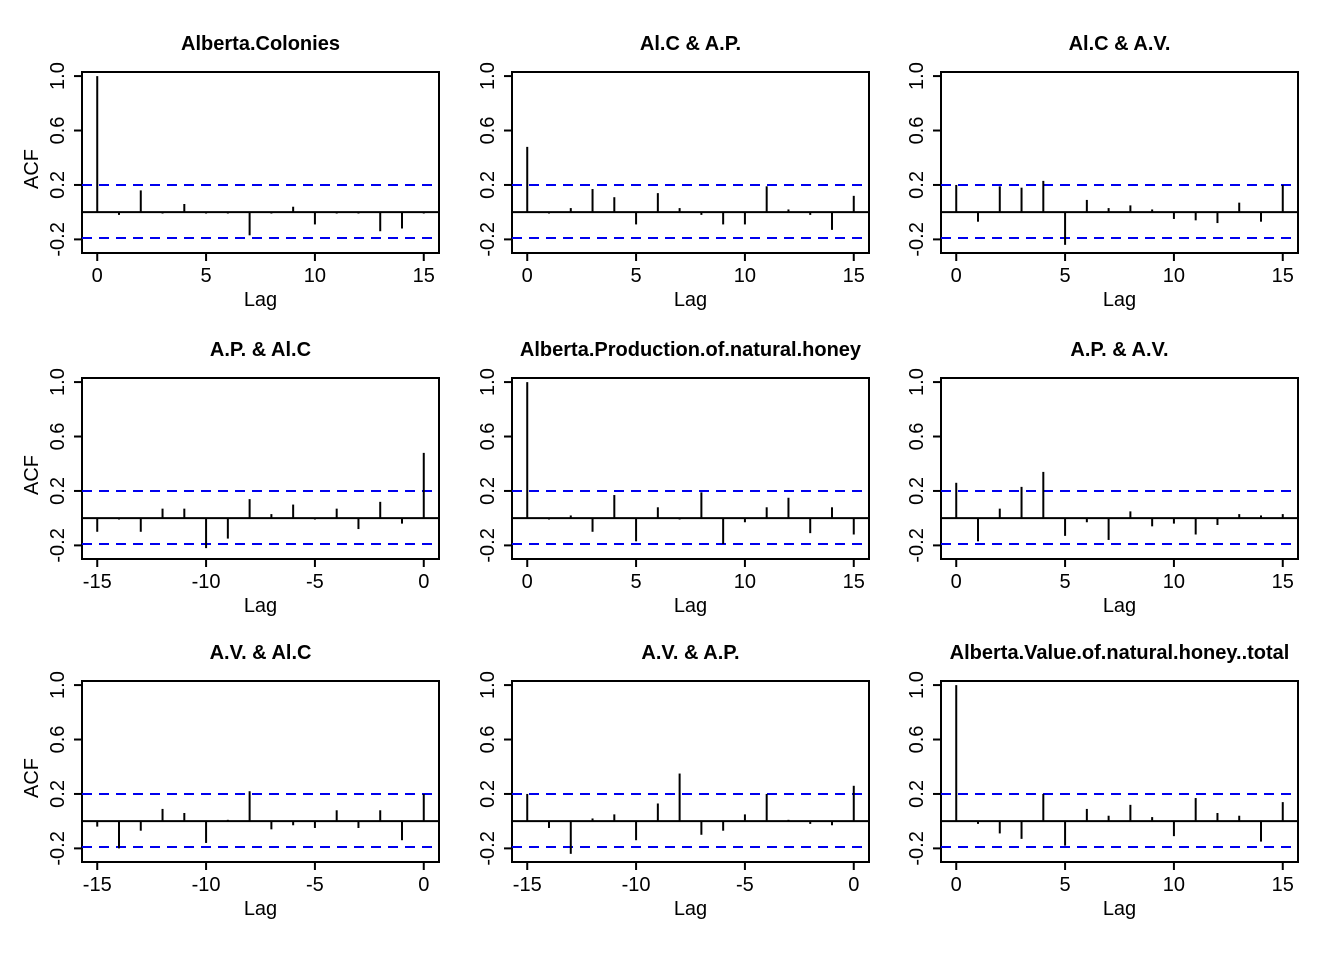 This screenshot has width=1344, height=960. I want to click on acf-panel-6: A.P. & A.V. 0 5 10 15 Lag -0.2 0.2 0.6 1.0, so click(1102, 478).